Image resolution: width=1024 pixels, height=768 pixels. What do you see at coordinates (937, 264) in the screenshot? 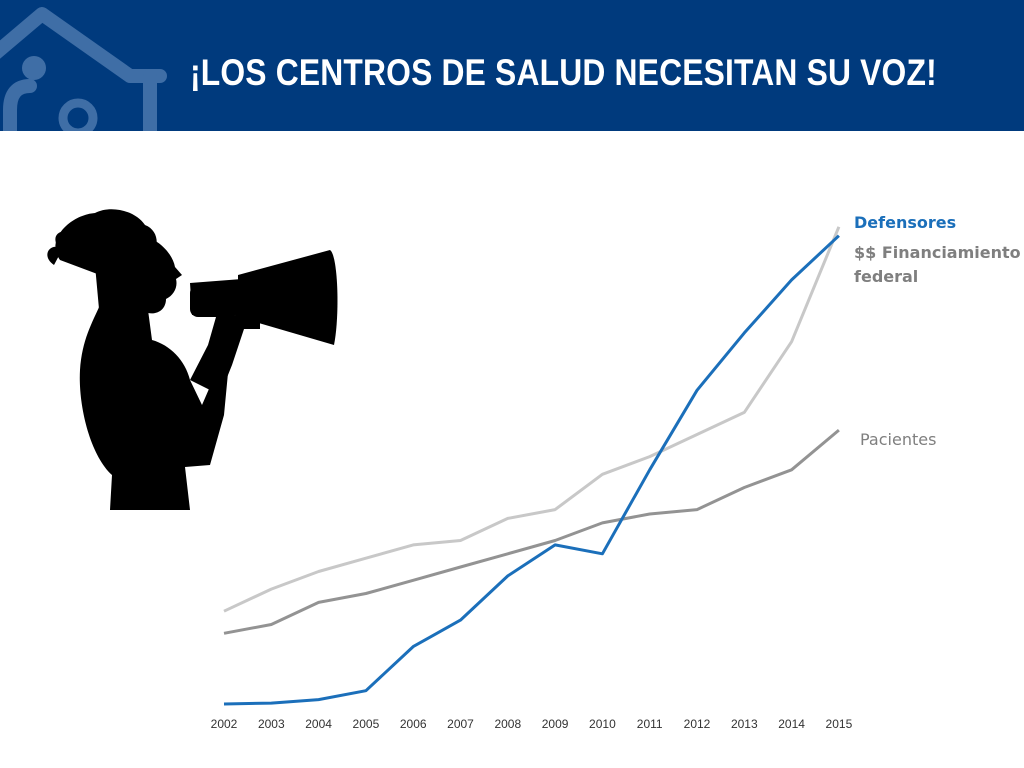
I see `legend-financiamiento-federal: $$ Financiamiento federal` at bounding box center [937, 264].